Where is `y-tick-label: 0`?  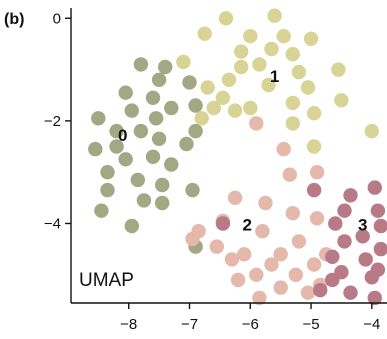
y-tick-label: 0 is located at coordinates (57, 18).